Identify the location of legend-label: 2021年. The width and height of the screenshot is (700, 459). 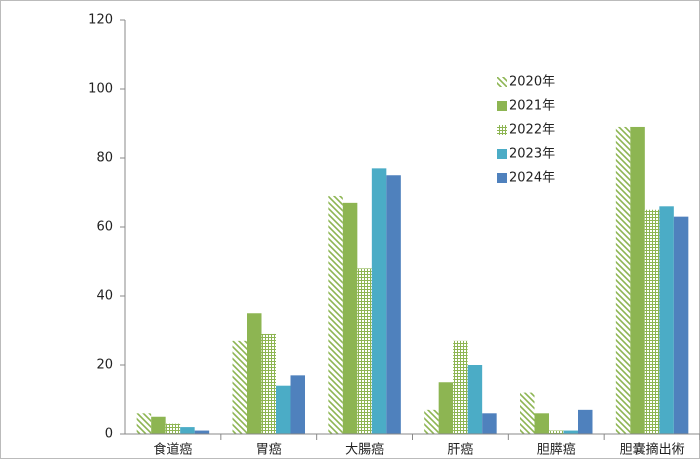
(532, 106).